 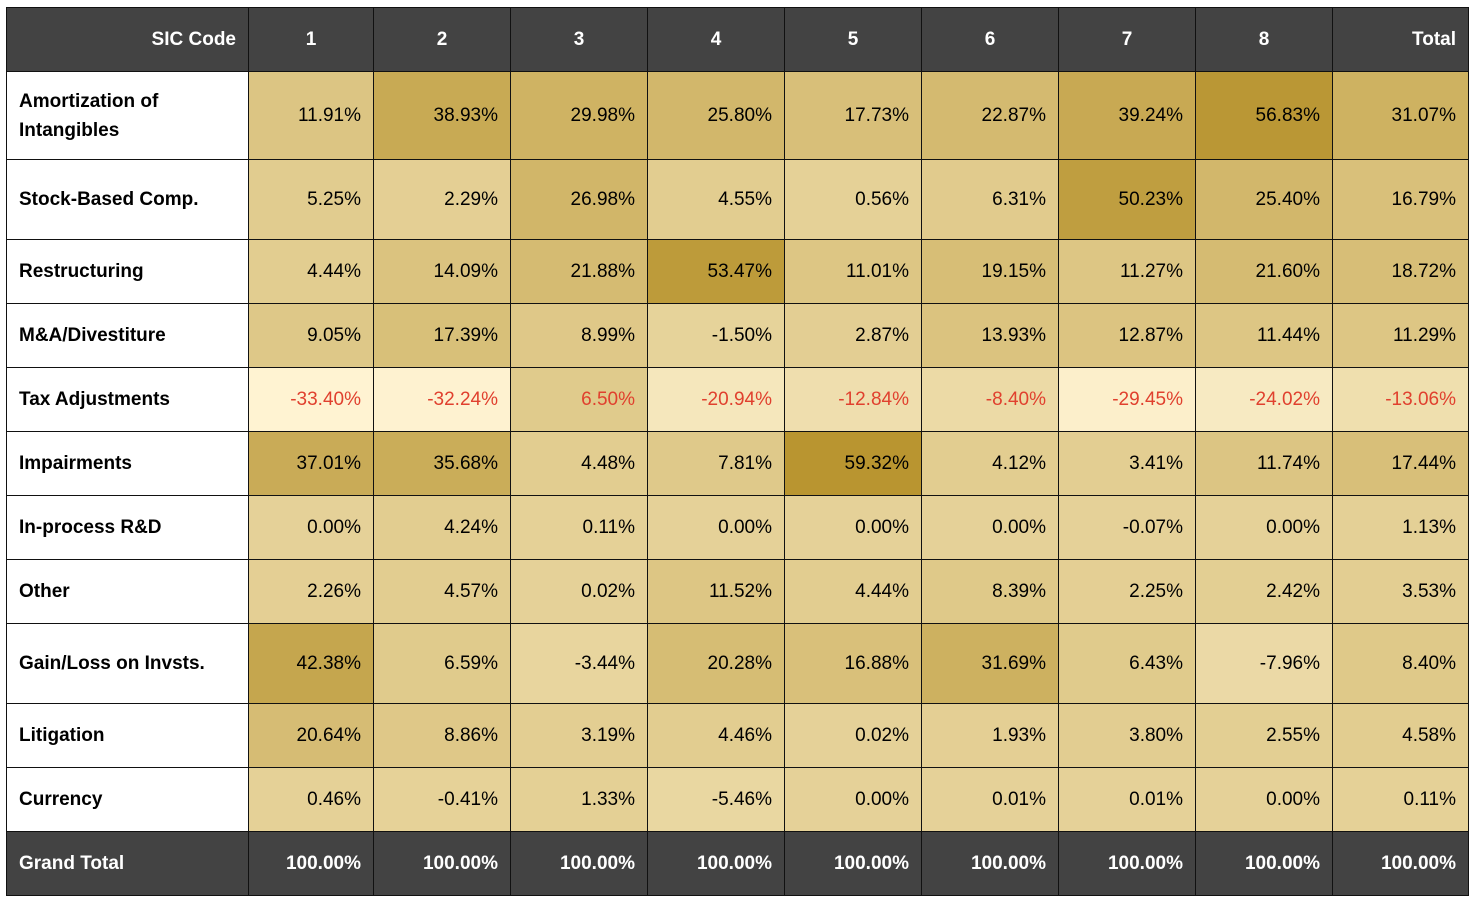 I want to click on heatmap-cell: 20.64%, so click(x=311, y=735).